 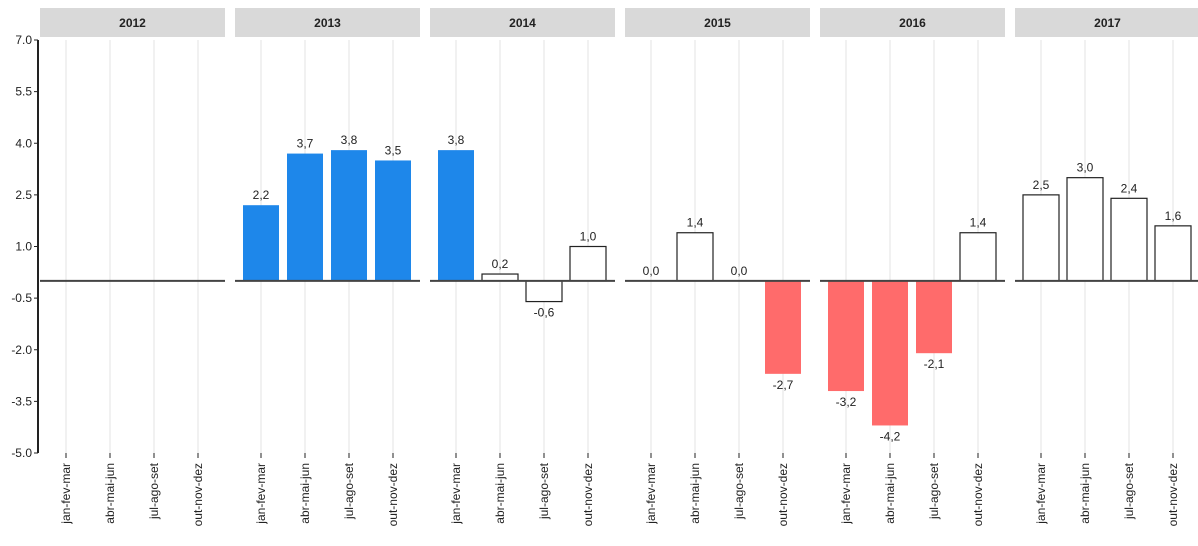 What do you see at coordinates (544, 313) in the screenshot?
I see `value-label: -0,6` at bounding box center [544, 313].